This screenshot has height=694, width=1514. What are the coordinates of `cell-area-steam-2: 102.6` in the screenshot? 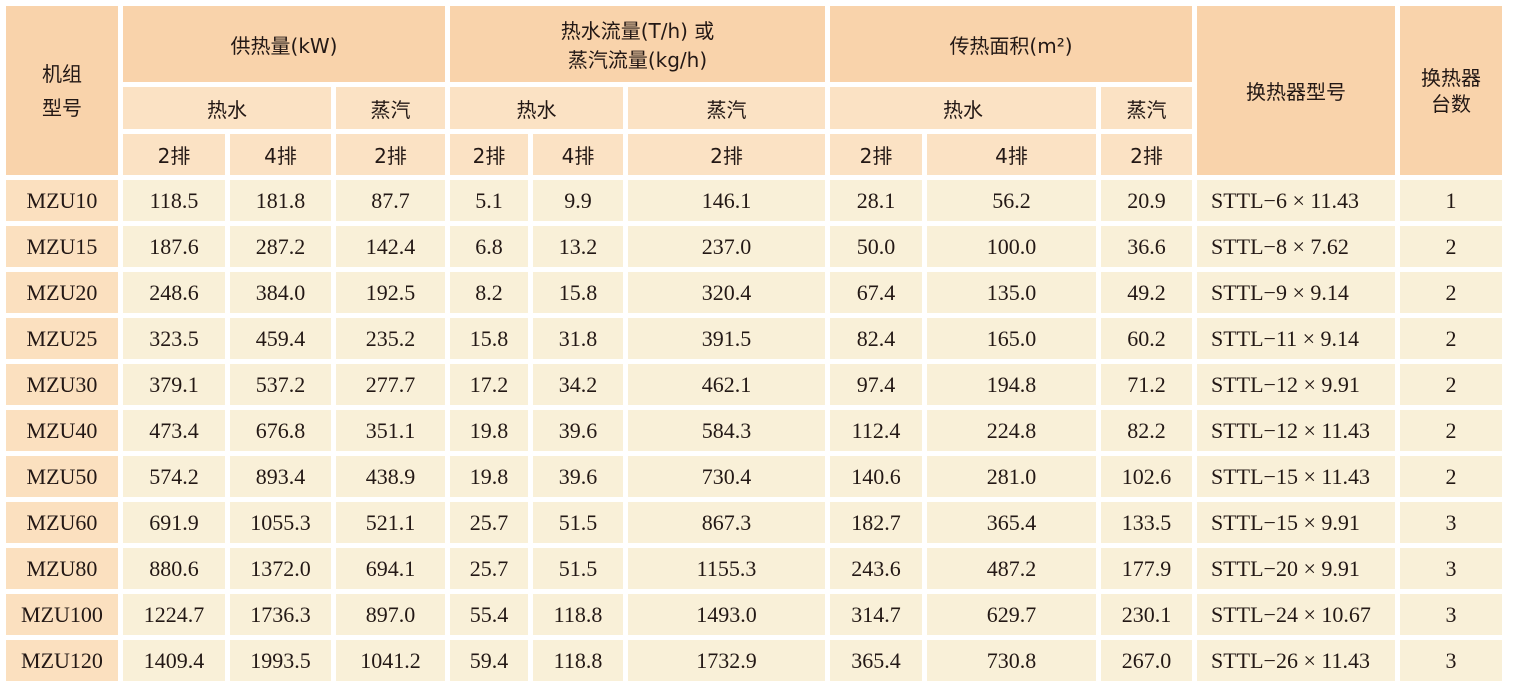 It's located at (1146, 476).